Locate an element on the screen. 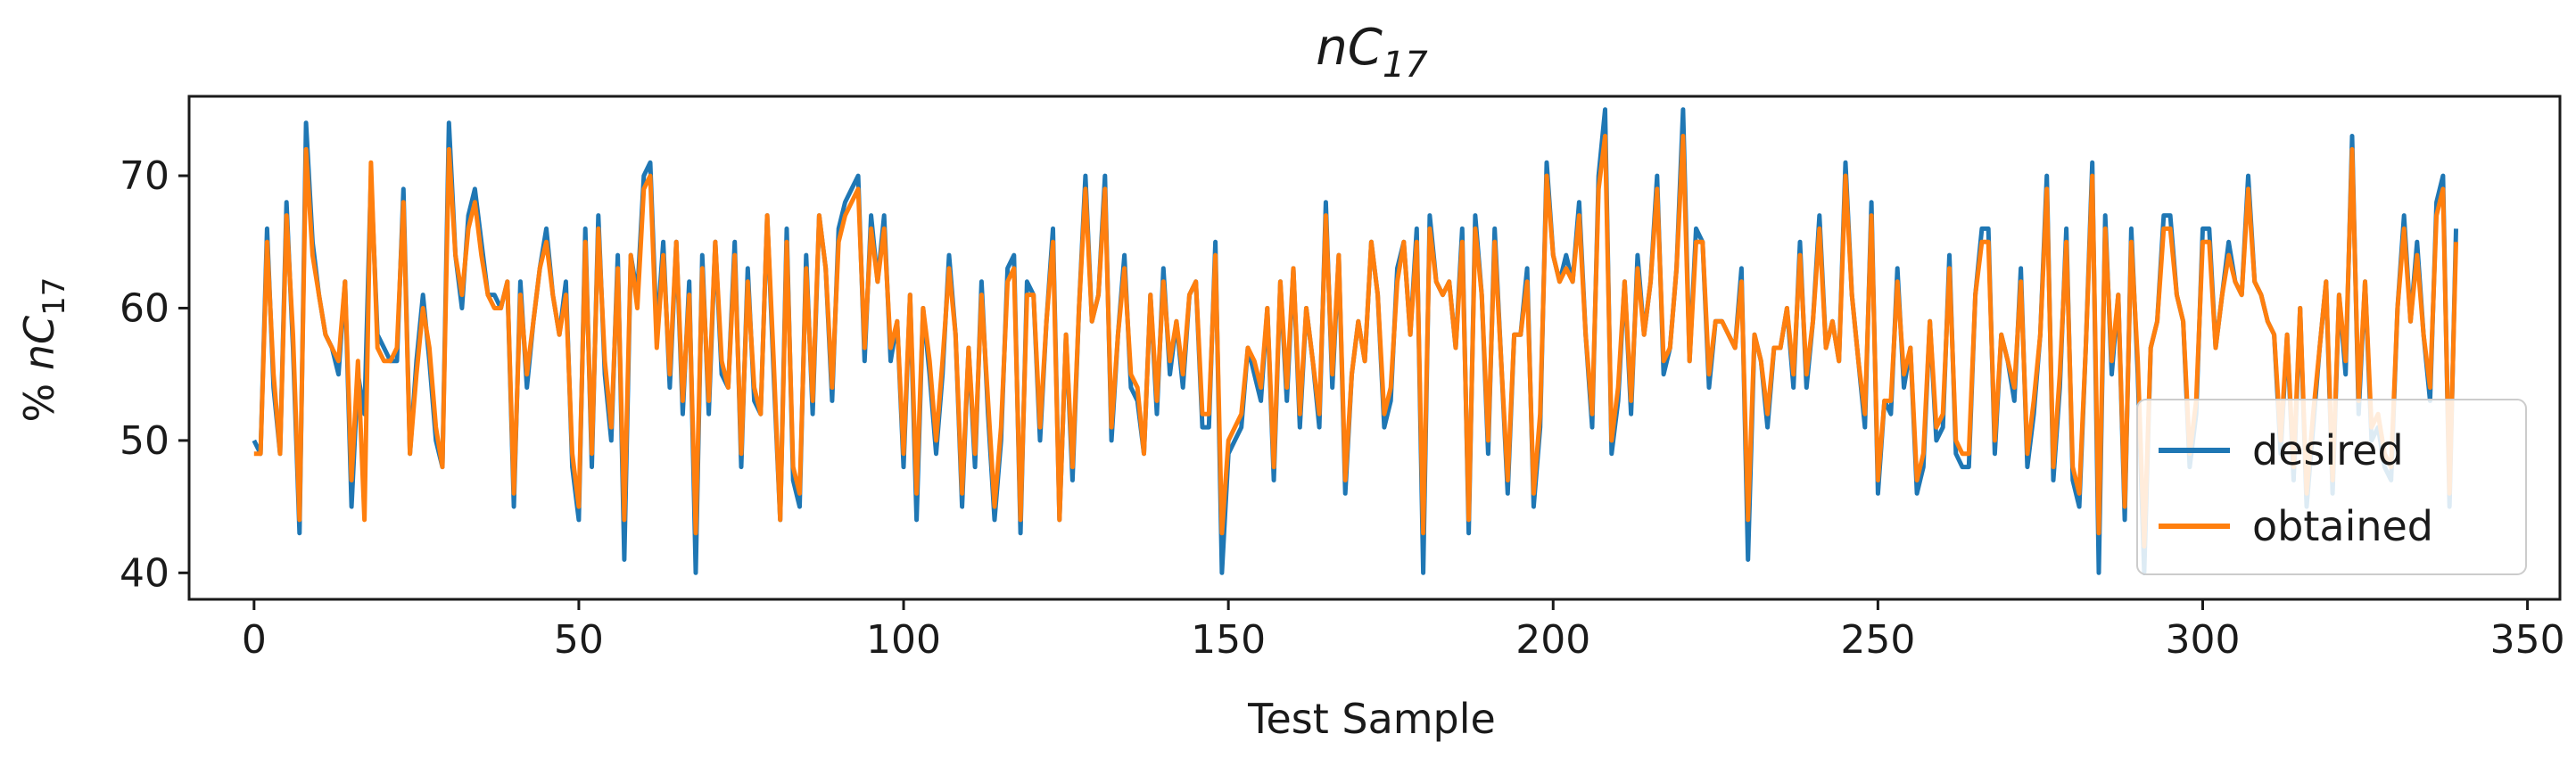 This screenshot has height=767, width=2576. y-axis-title-subscript: 17 is located at coordinates (55, 296).